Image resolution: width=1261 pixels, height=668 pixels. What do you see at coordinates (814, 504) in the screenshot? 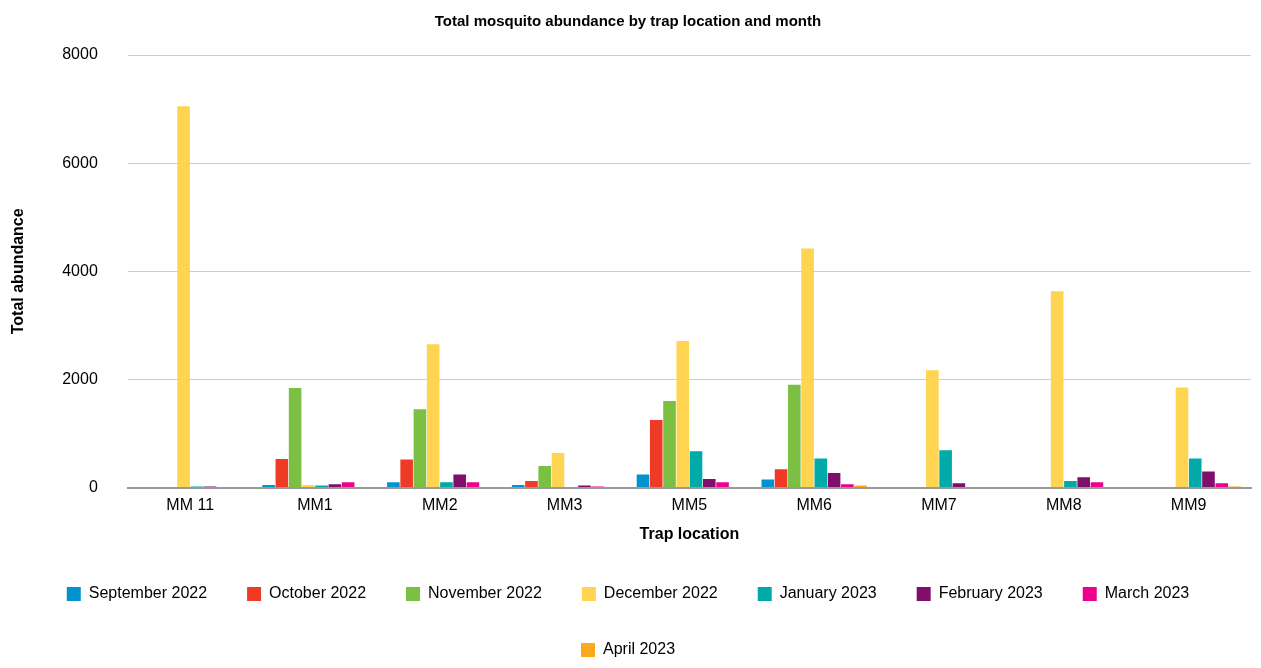
I see `x-tick-label: MM6` at bounding box center [814, 504].